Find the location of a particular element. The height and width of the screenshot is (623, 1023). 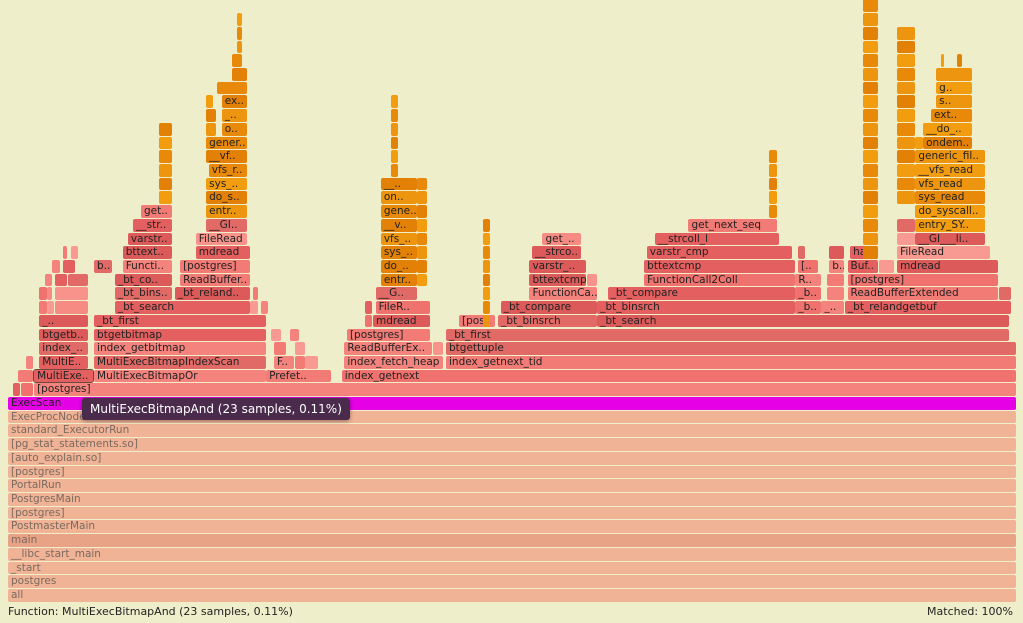

flame-frame: MultiExecBitmapOr is located at coordinates (180, 376).